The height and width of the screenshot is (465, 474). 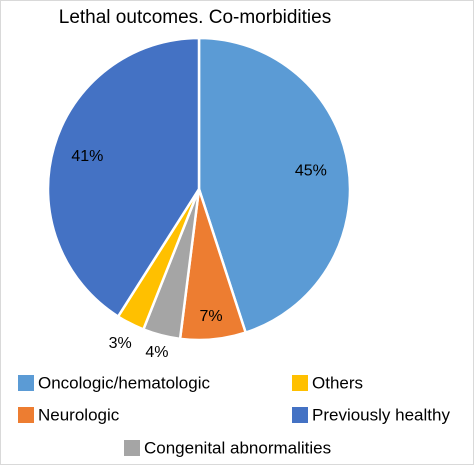 I want to click on legend-label: Previously healthy, so click(x=381, y=414).